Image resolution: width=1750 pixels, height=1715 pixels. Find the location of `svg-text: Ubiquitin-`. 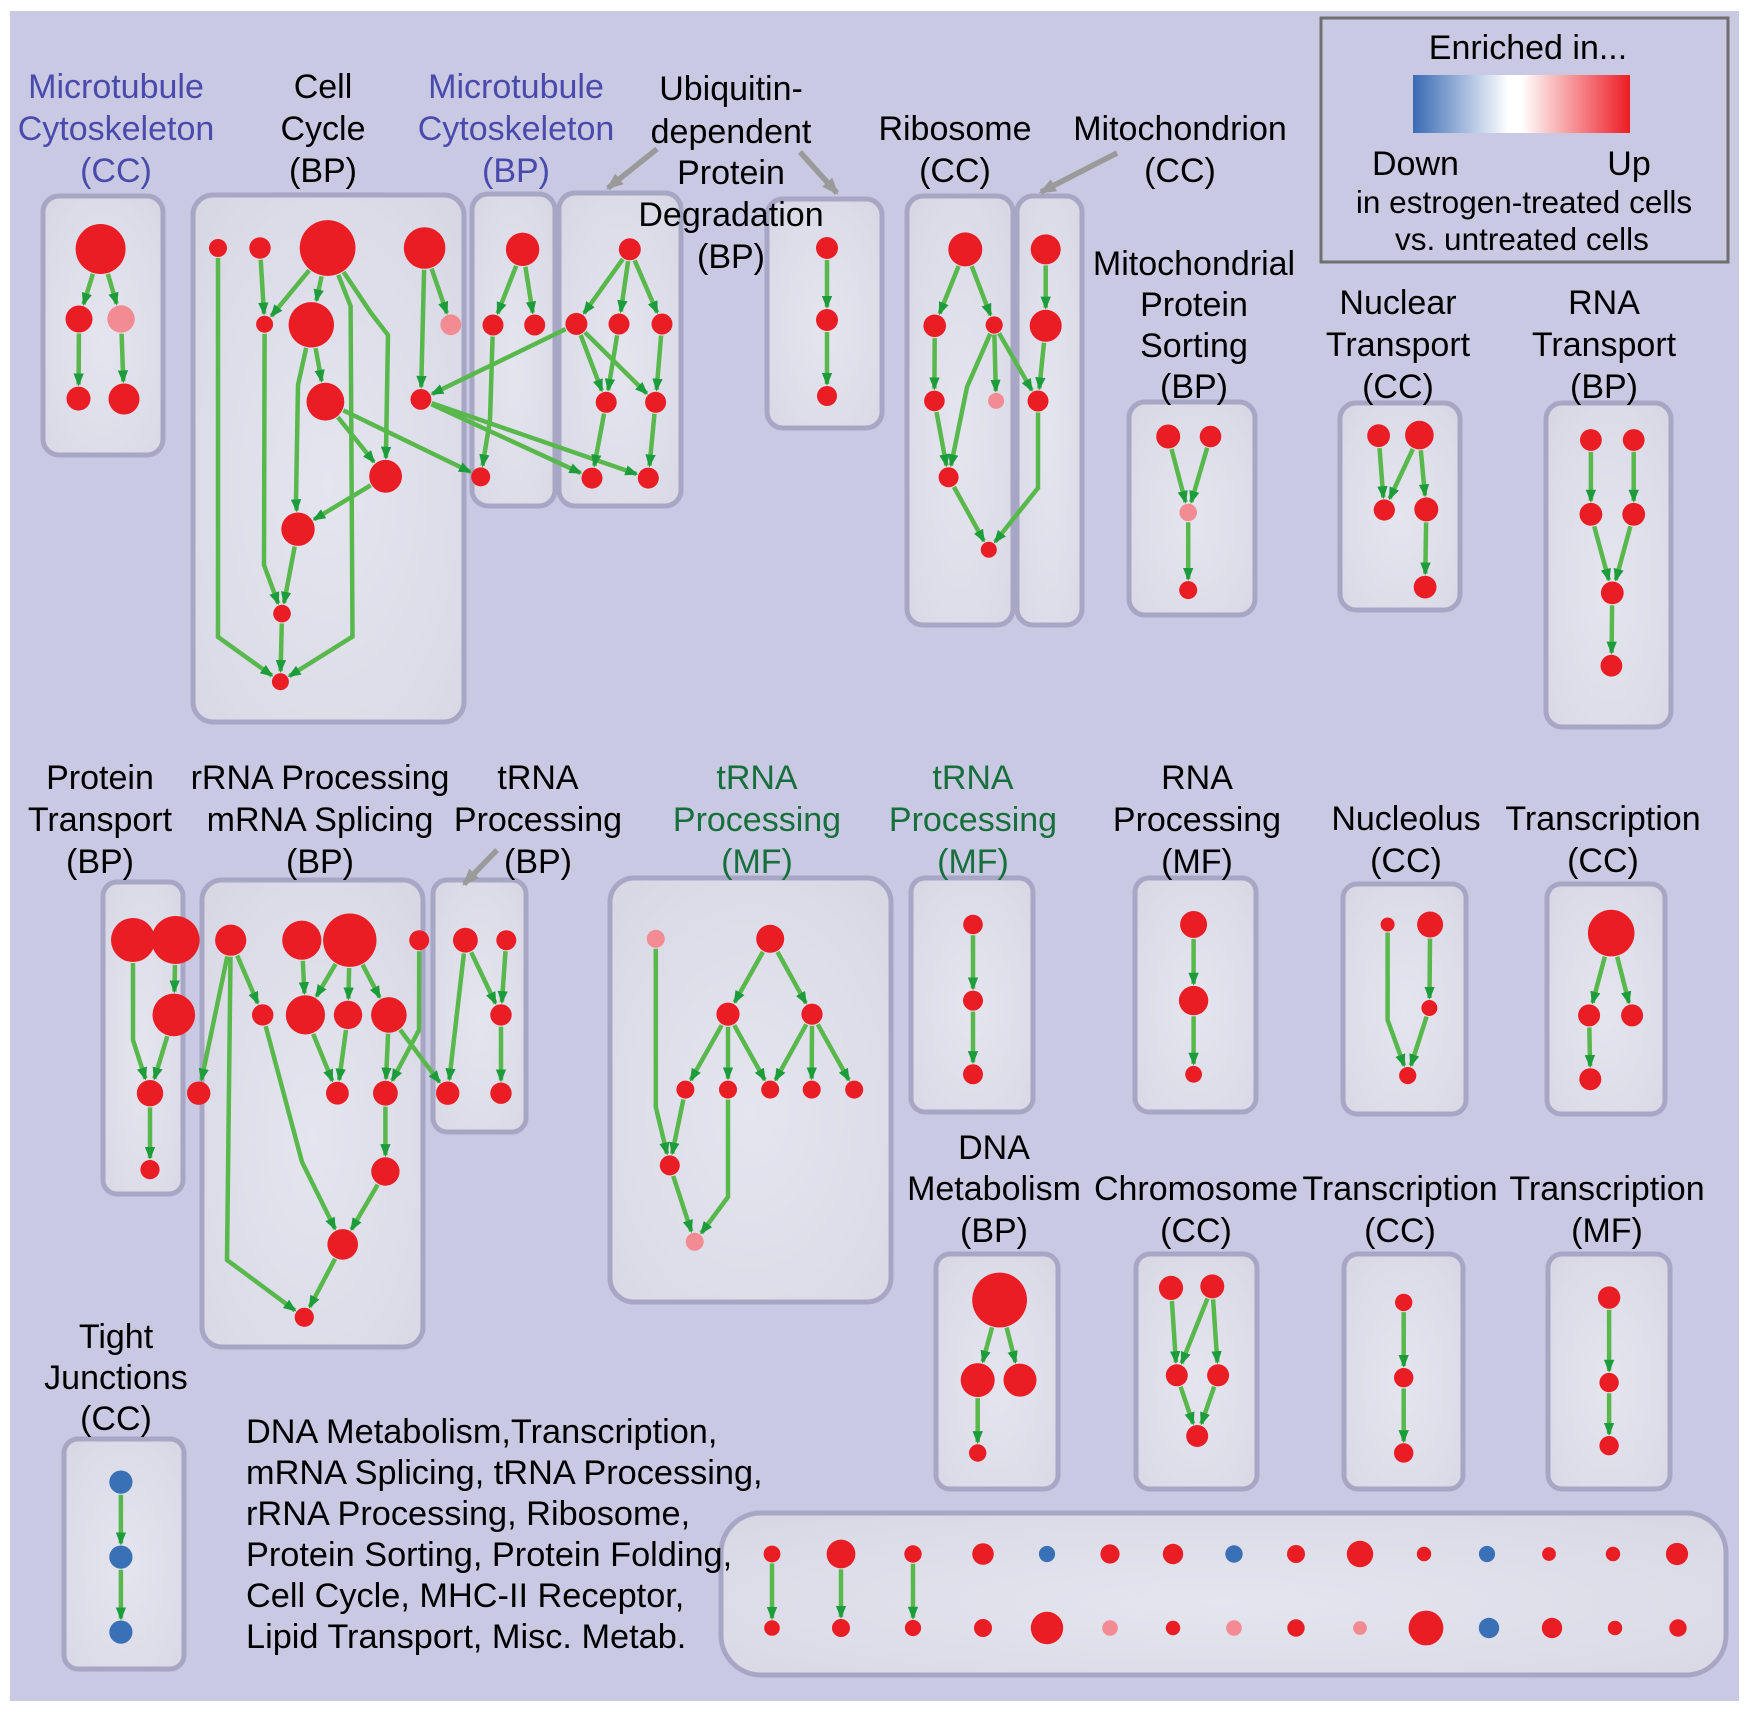

svg-text: Ubiquitin- is located at coordinates (731, 89).